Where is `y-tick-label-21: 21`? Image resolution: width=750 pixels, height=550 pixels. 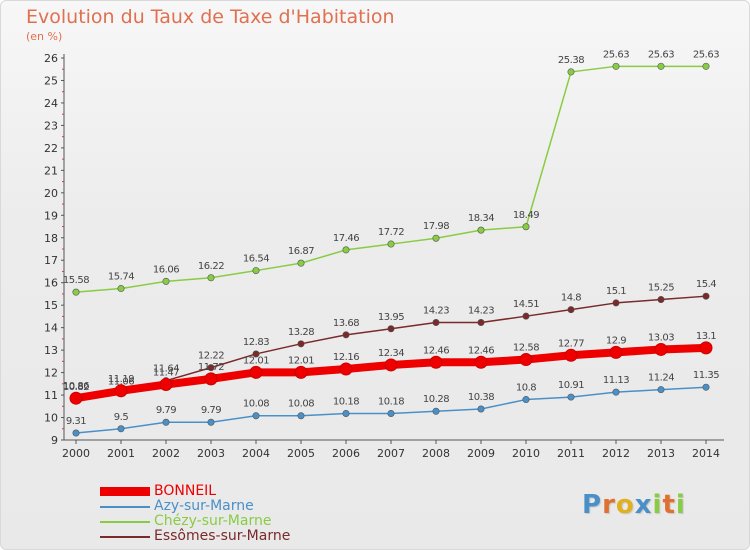 y-tick-label-21: 21 is located at coordinates (51, 170).